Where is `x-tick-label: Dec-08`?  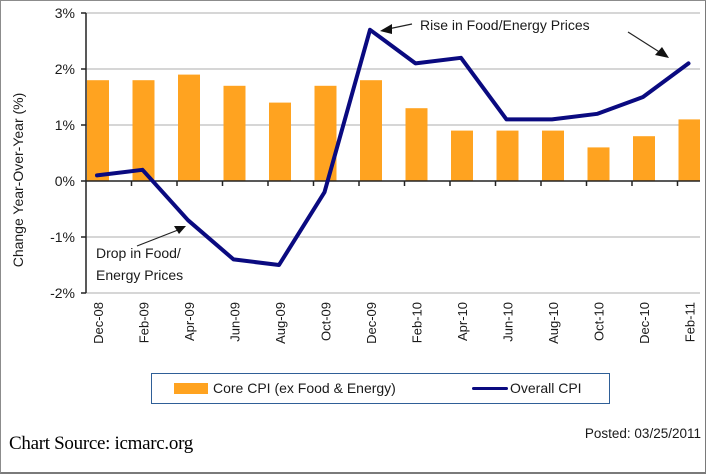
x-tick-label: Dec-08 is located at coordinates (98, 323).